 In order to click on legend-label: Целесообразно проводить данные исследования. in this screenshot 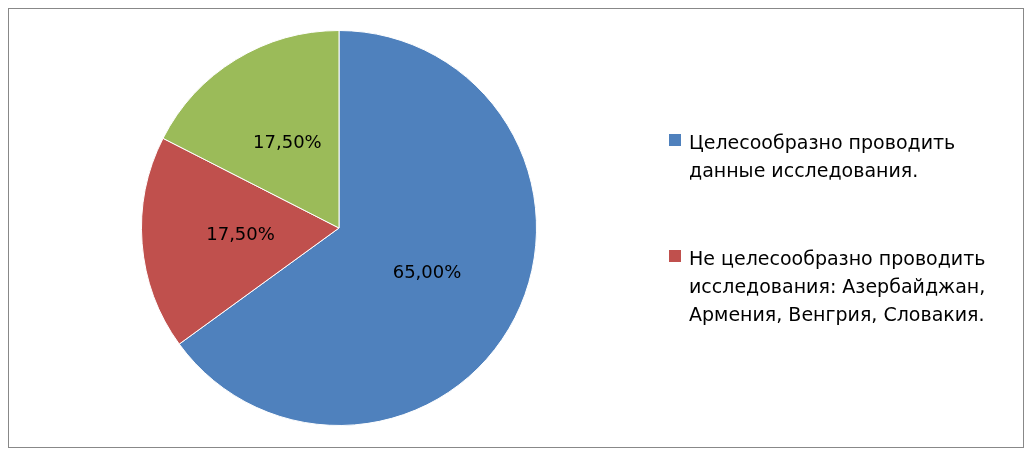, I will do `click(823, 156)`.